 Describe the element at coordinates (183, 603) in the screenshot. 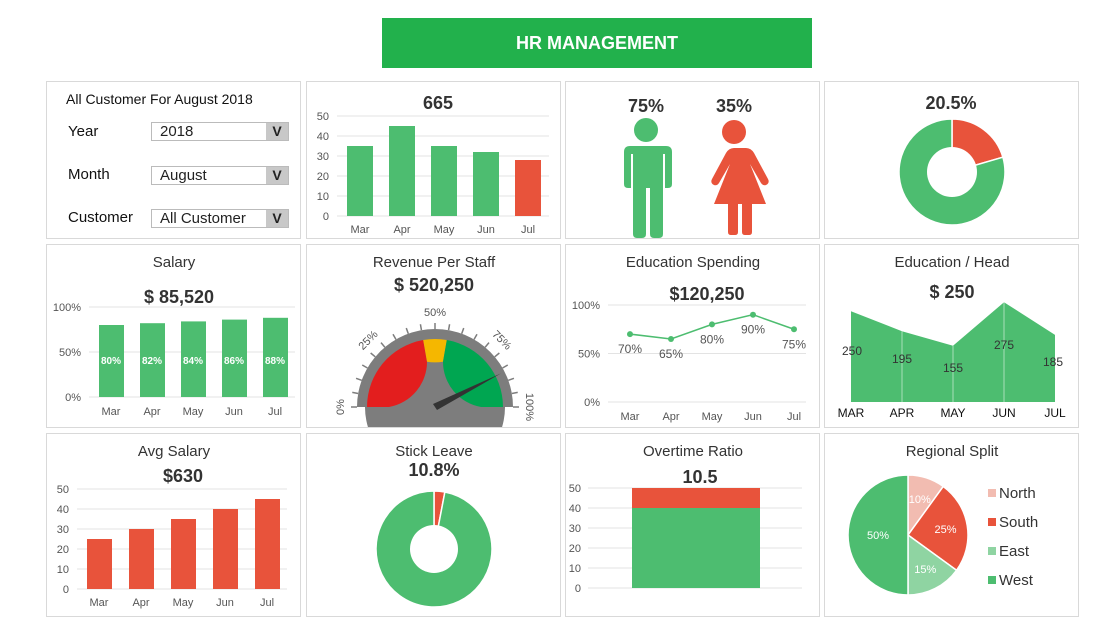

I see `avg-salary-xtick: May` at that location.